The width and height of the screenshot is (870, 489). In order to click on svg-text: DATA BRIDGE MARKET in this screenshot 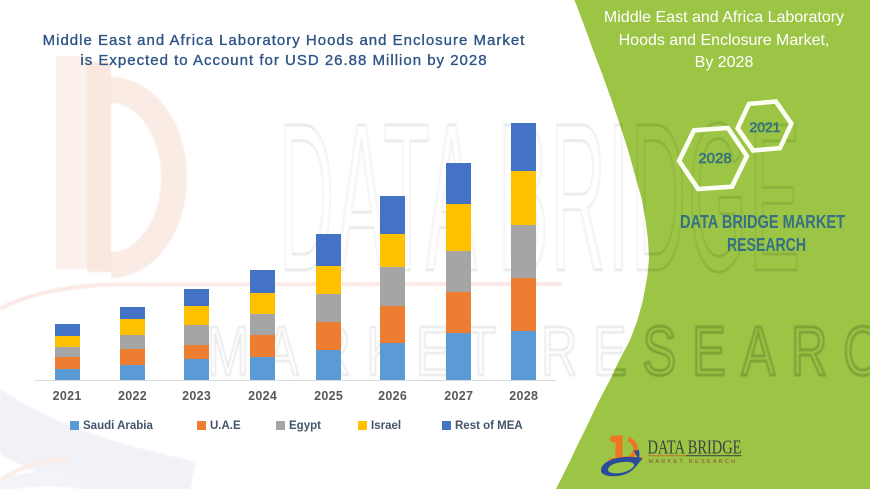, I will do `click(762, 222)`.